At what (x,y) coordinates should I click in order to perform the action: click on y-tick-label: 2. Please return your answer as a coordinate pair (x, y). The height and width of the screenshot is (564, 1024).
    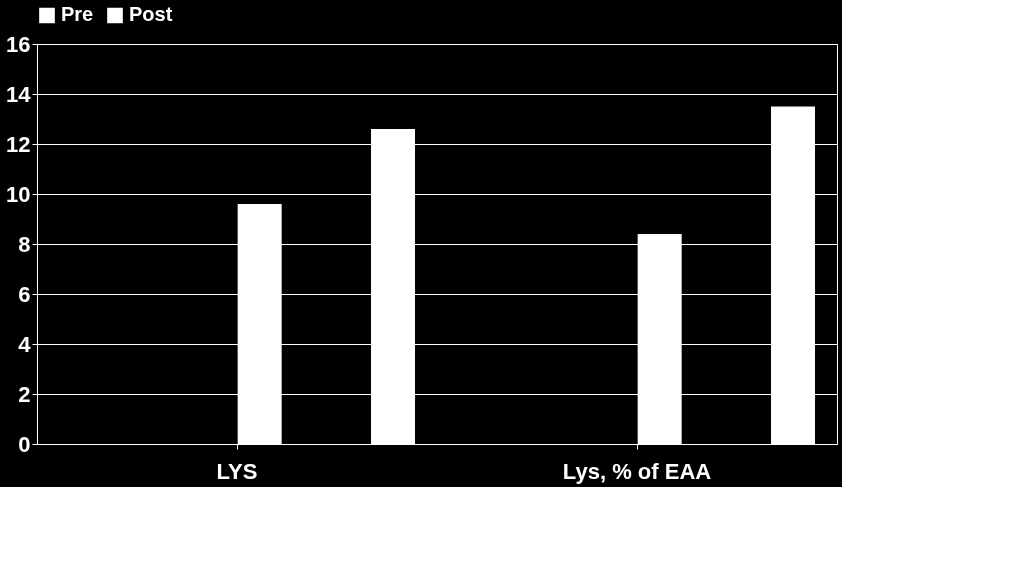
    Looking at the image, I should click on (24, 394).